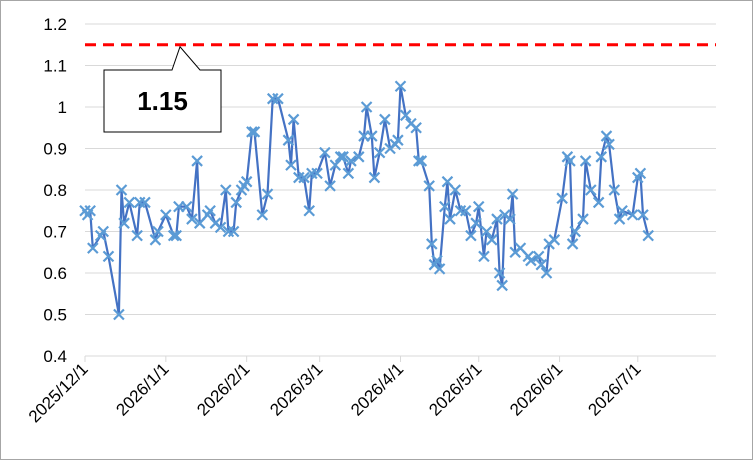 This screenshot has height=460, width=753. What do you see at coordinates (455, 389) in the screenshot?
I see `x-tick-label: 2026/5/1` at bounding box center [455, 389].